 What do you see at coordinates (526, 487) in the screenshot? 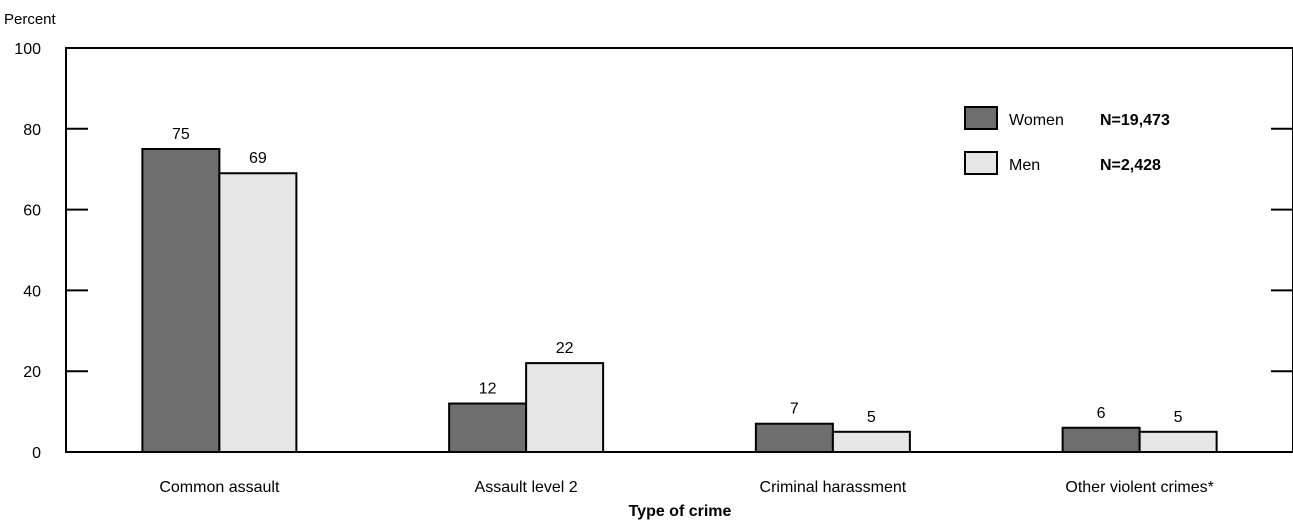
I see `category-label: Assault level 2` at bounding box center [526, 487].